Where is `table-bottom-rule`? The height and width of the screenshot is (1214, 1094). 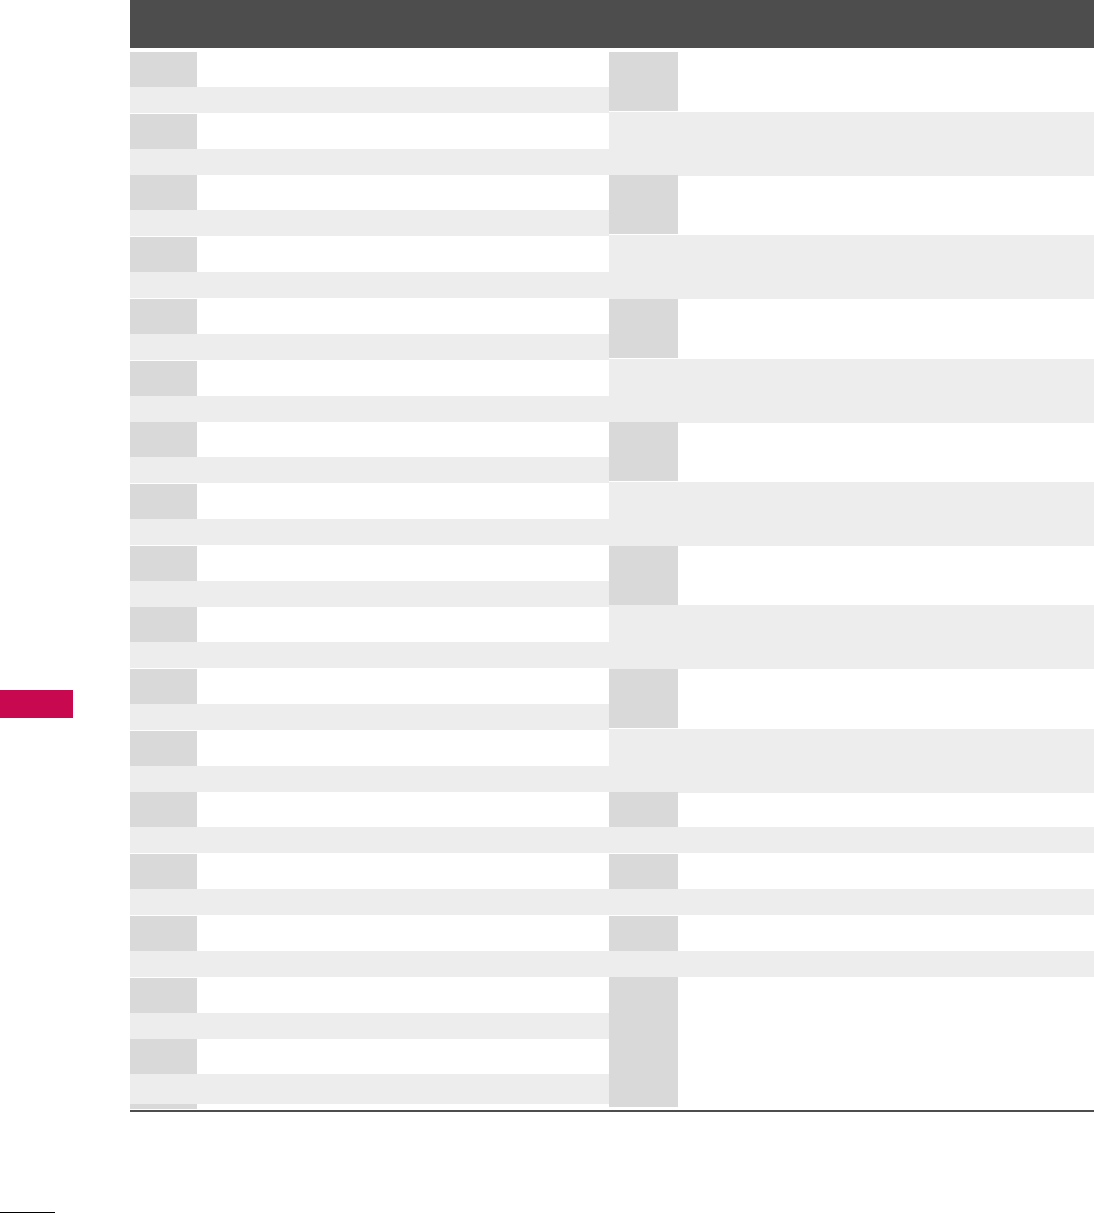 table-bottom-rule is located at coordinates (612, 1111).